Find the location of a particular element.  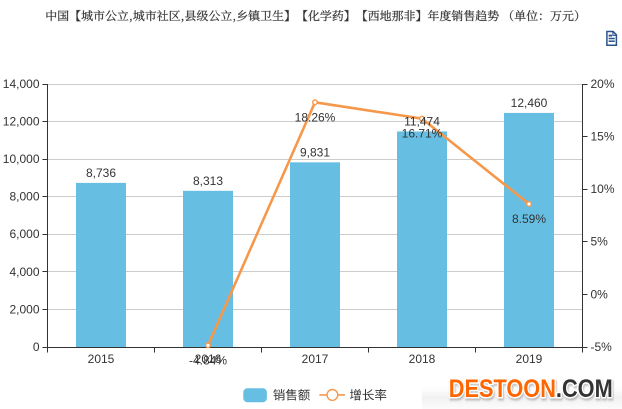

svg-text: 14,000 is located at coordinates (21, 84).